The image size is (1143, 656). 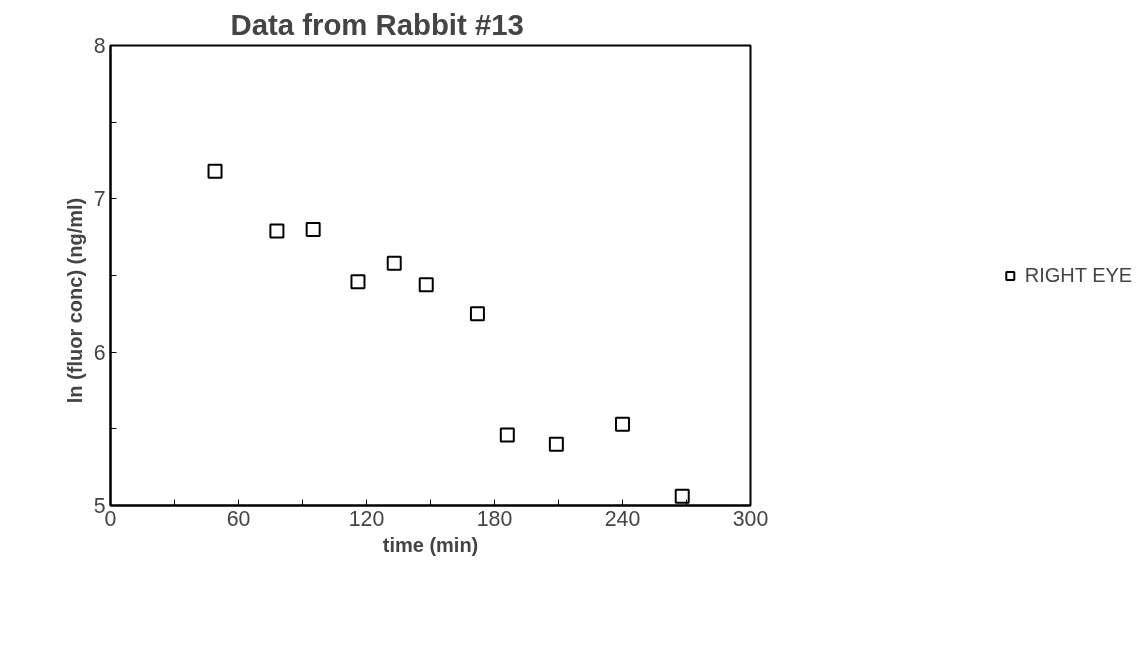 What do you see at coordinates (750, 518) in the screenshot?
I see `x-tick-label: 300` at bounding box center [750, 518].